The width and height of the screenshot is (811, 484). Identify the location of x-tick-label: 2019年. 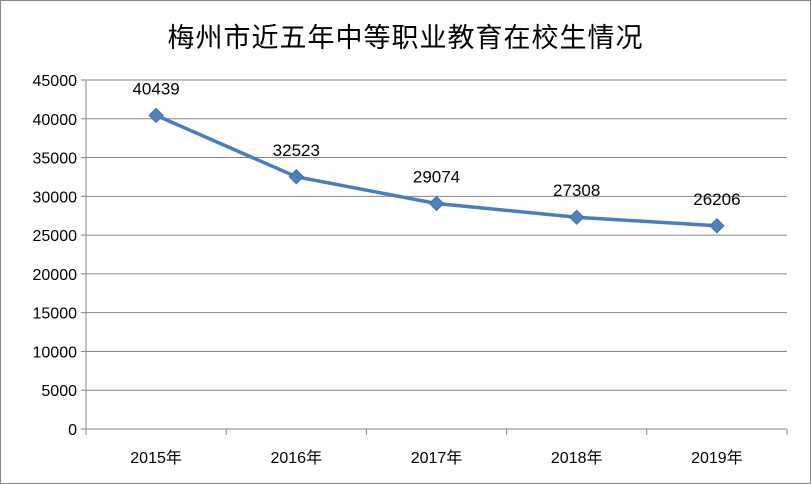
(717, 458).